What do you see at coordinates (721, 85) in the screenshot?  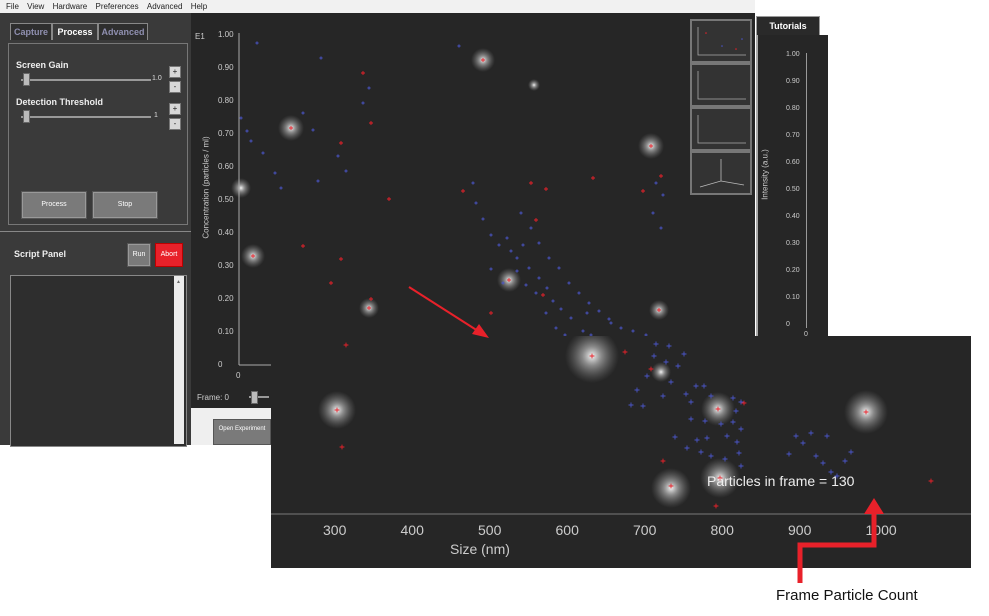 I see `thumbnail-histogram` at bounding box center [721, 85].